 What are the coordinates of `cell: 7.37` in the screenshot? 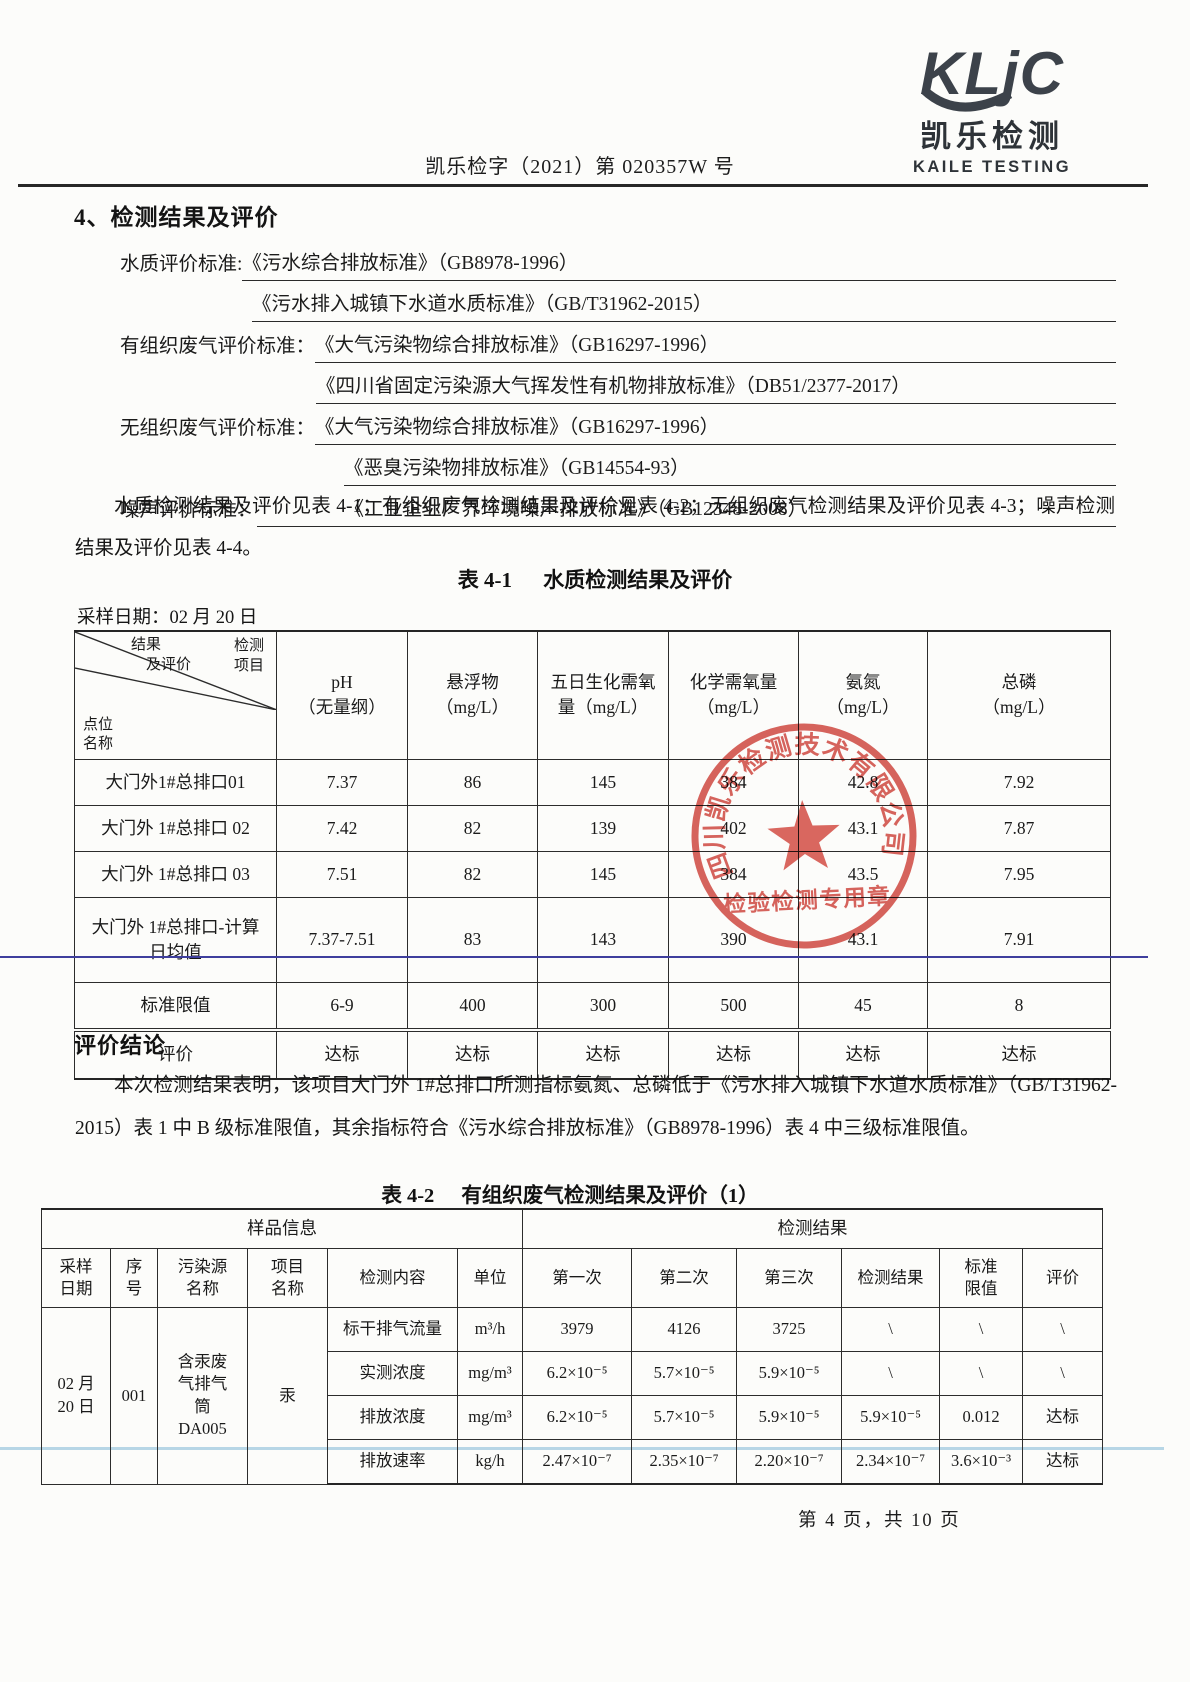 It's located at (342, 782).